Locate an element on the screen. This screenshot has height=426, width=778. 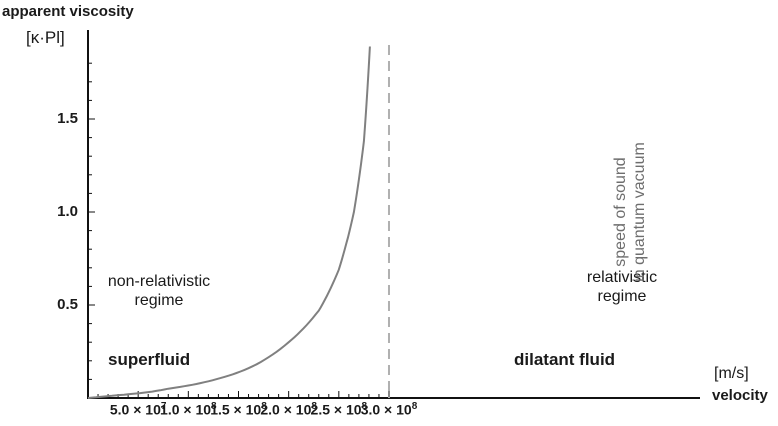
x-tick-label: 2.0 × 10⁸ is located at coordinates (288, 409).